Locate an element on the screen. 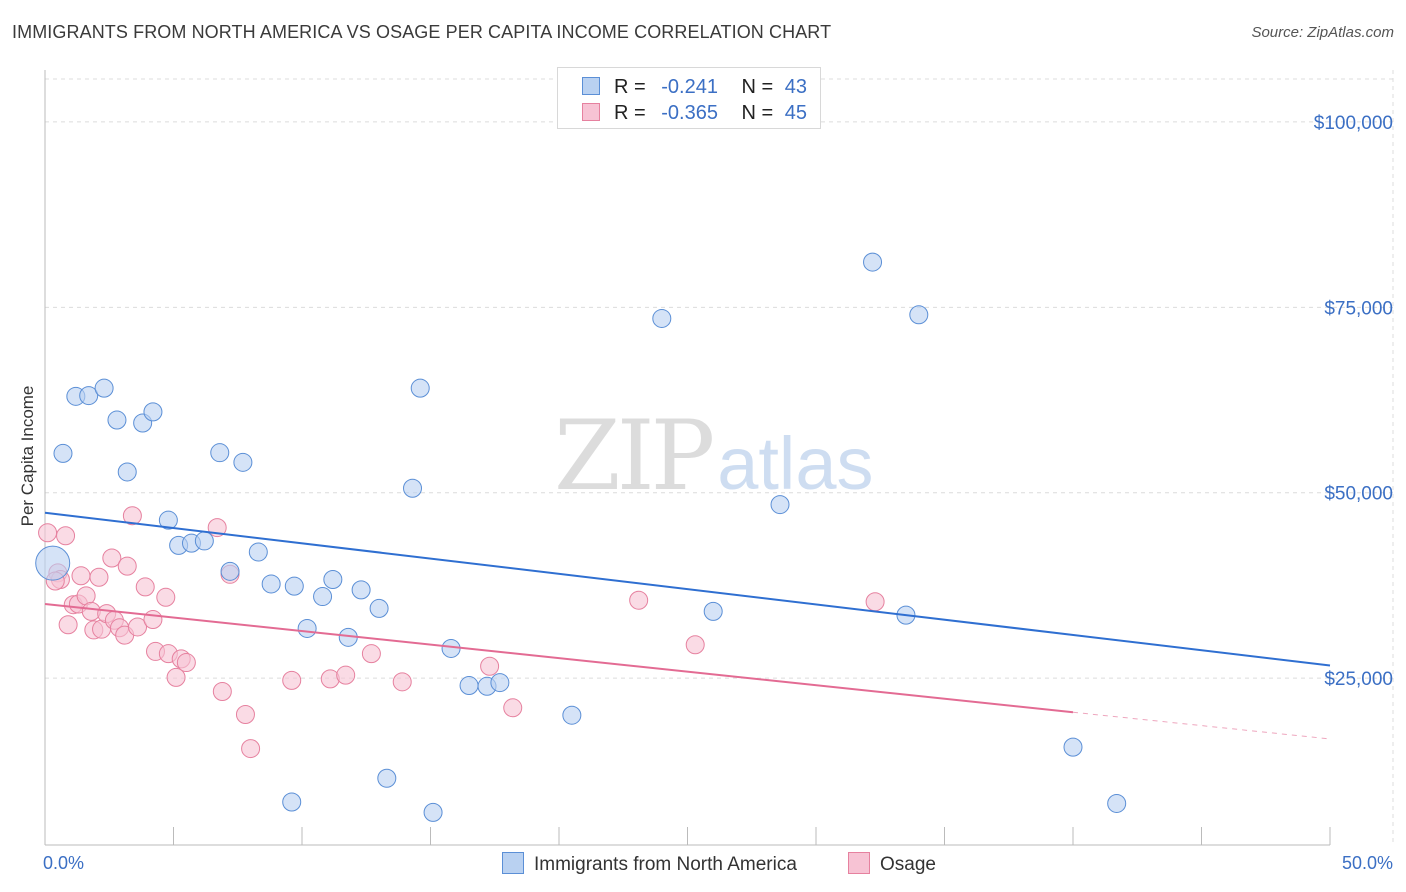 Image resolution: width=1406 pixels, height=892 pixels. legend-swatch-pink is located at coordinates (591, 112).